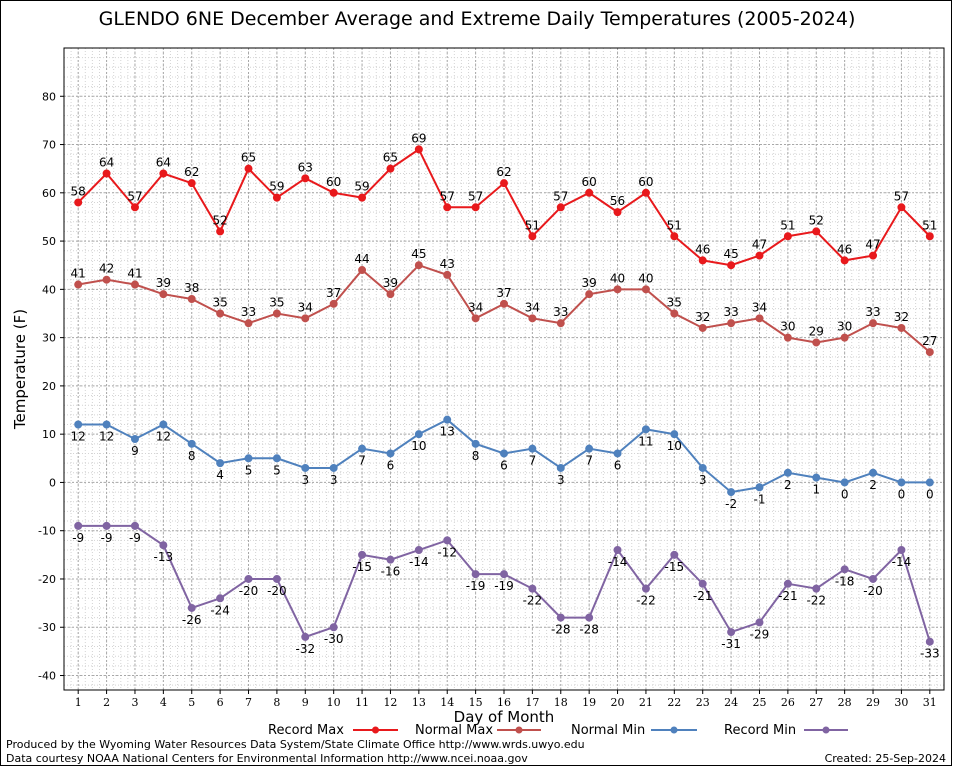 Image resolution: width=954 pixels, height=768 pixels. Describe the element at coordinates (163, 702) in the screenshot. I see `x-tick-label: 4` at that location.